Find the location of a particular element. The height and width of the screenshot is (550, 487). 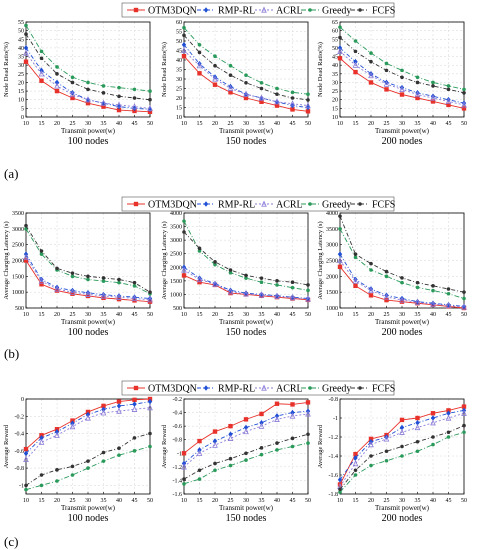

x-tick-label: 35 is located at coordinates (104, 315).